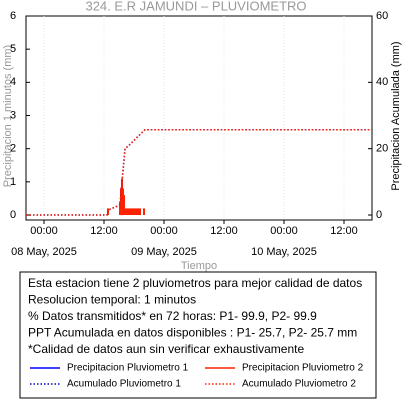 The height and width of the screenshot is (404, 402). Describe the element at coordinates (195, 6) in the screenshot. I see `chart-title: 324. E.R JAMUNDI – PLUVIOMETRO` at that location.